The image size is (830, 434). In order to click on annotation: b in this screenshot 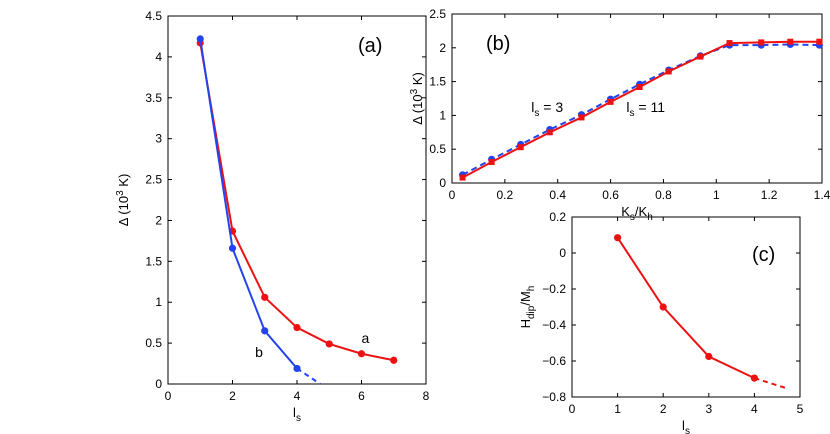, I will do `click(259, 352)`.